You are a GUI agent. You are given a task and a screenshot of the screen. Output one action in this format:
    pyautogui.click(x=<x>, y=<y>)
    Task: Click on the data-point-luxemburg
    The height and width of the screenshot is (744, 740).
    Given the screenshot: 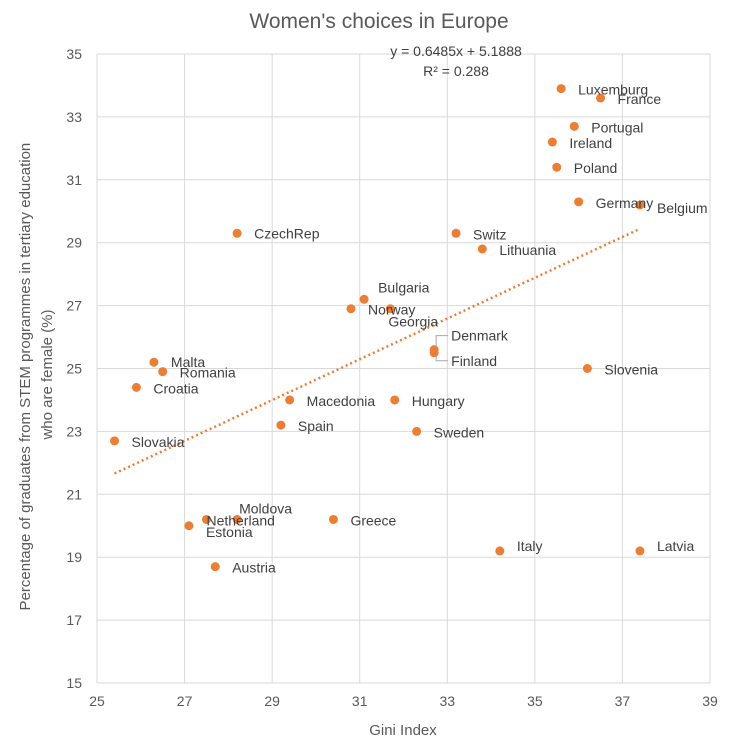 What is the action you would take?
    pyautogui.click(x=561, y=89)
    